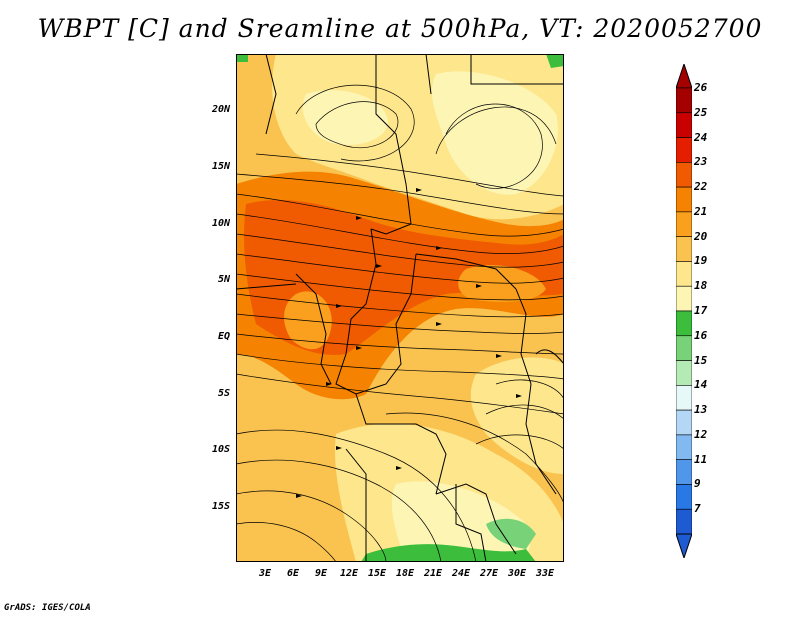  I want to click on lon-label-18e: 18E, so click(405, 573).